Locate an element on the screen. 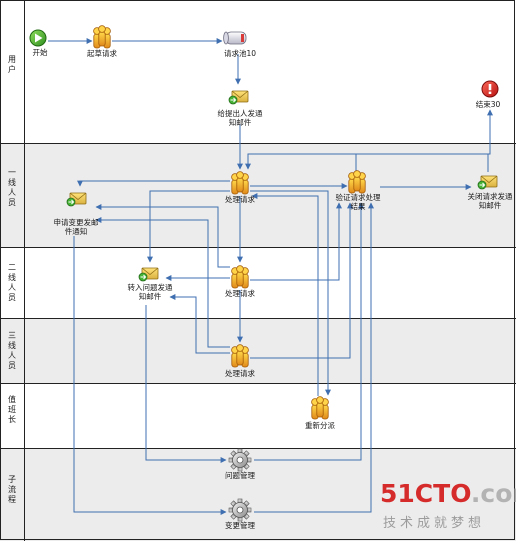  flow-process3-to-change-mail is located at coordinates (162, 282).